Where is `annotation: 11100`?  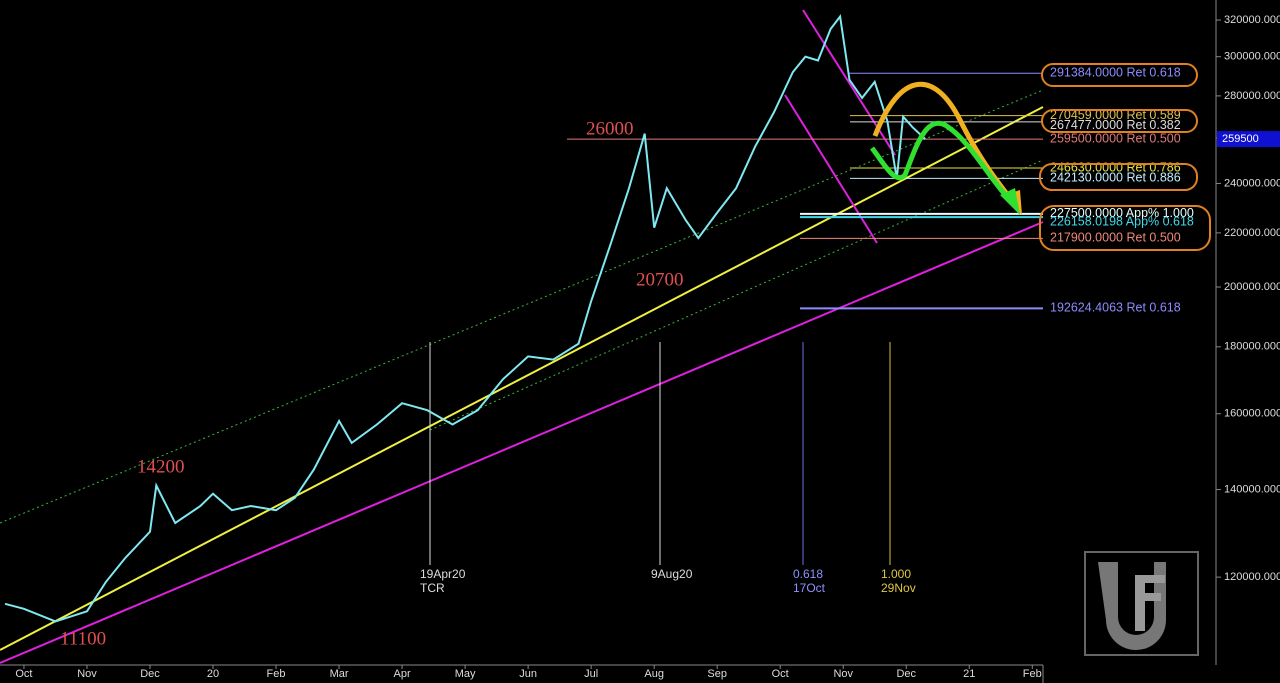 annotation: 11100 is located at coordinates (83, 638).